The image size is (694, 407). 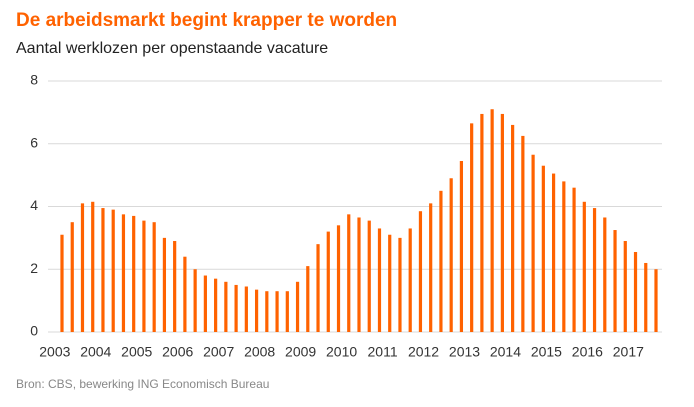 What do you see at coordinates (464, 352) in the screenshot?
I see `x-tick-label: 2013` at bounding box center [464, 352].